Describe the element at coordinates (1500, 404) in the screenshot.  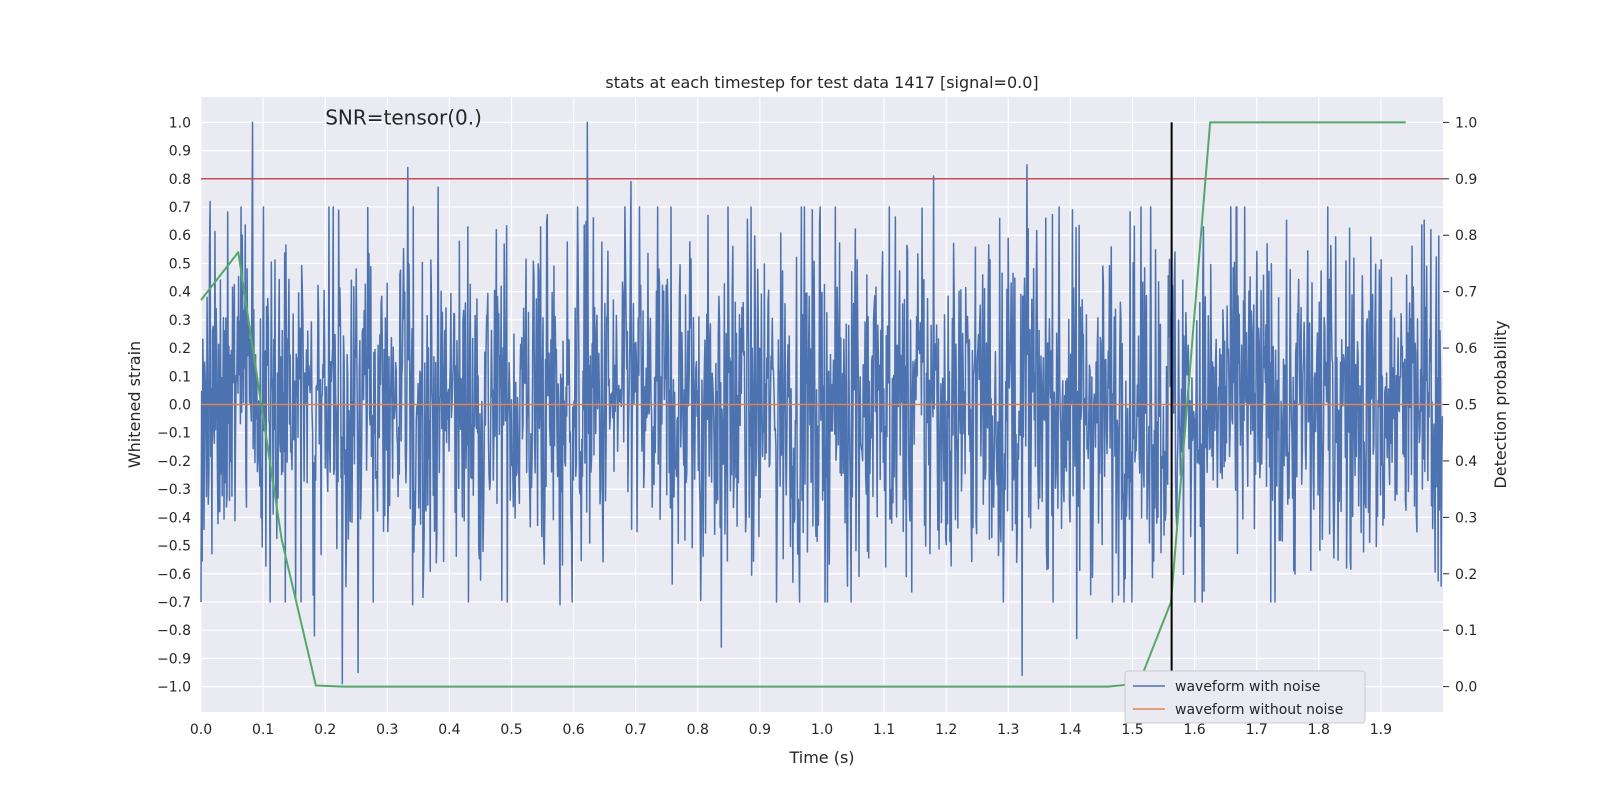
I see `y2-axis-label: Detection probability` at that location.